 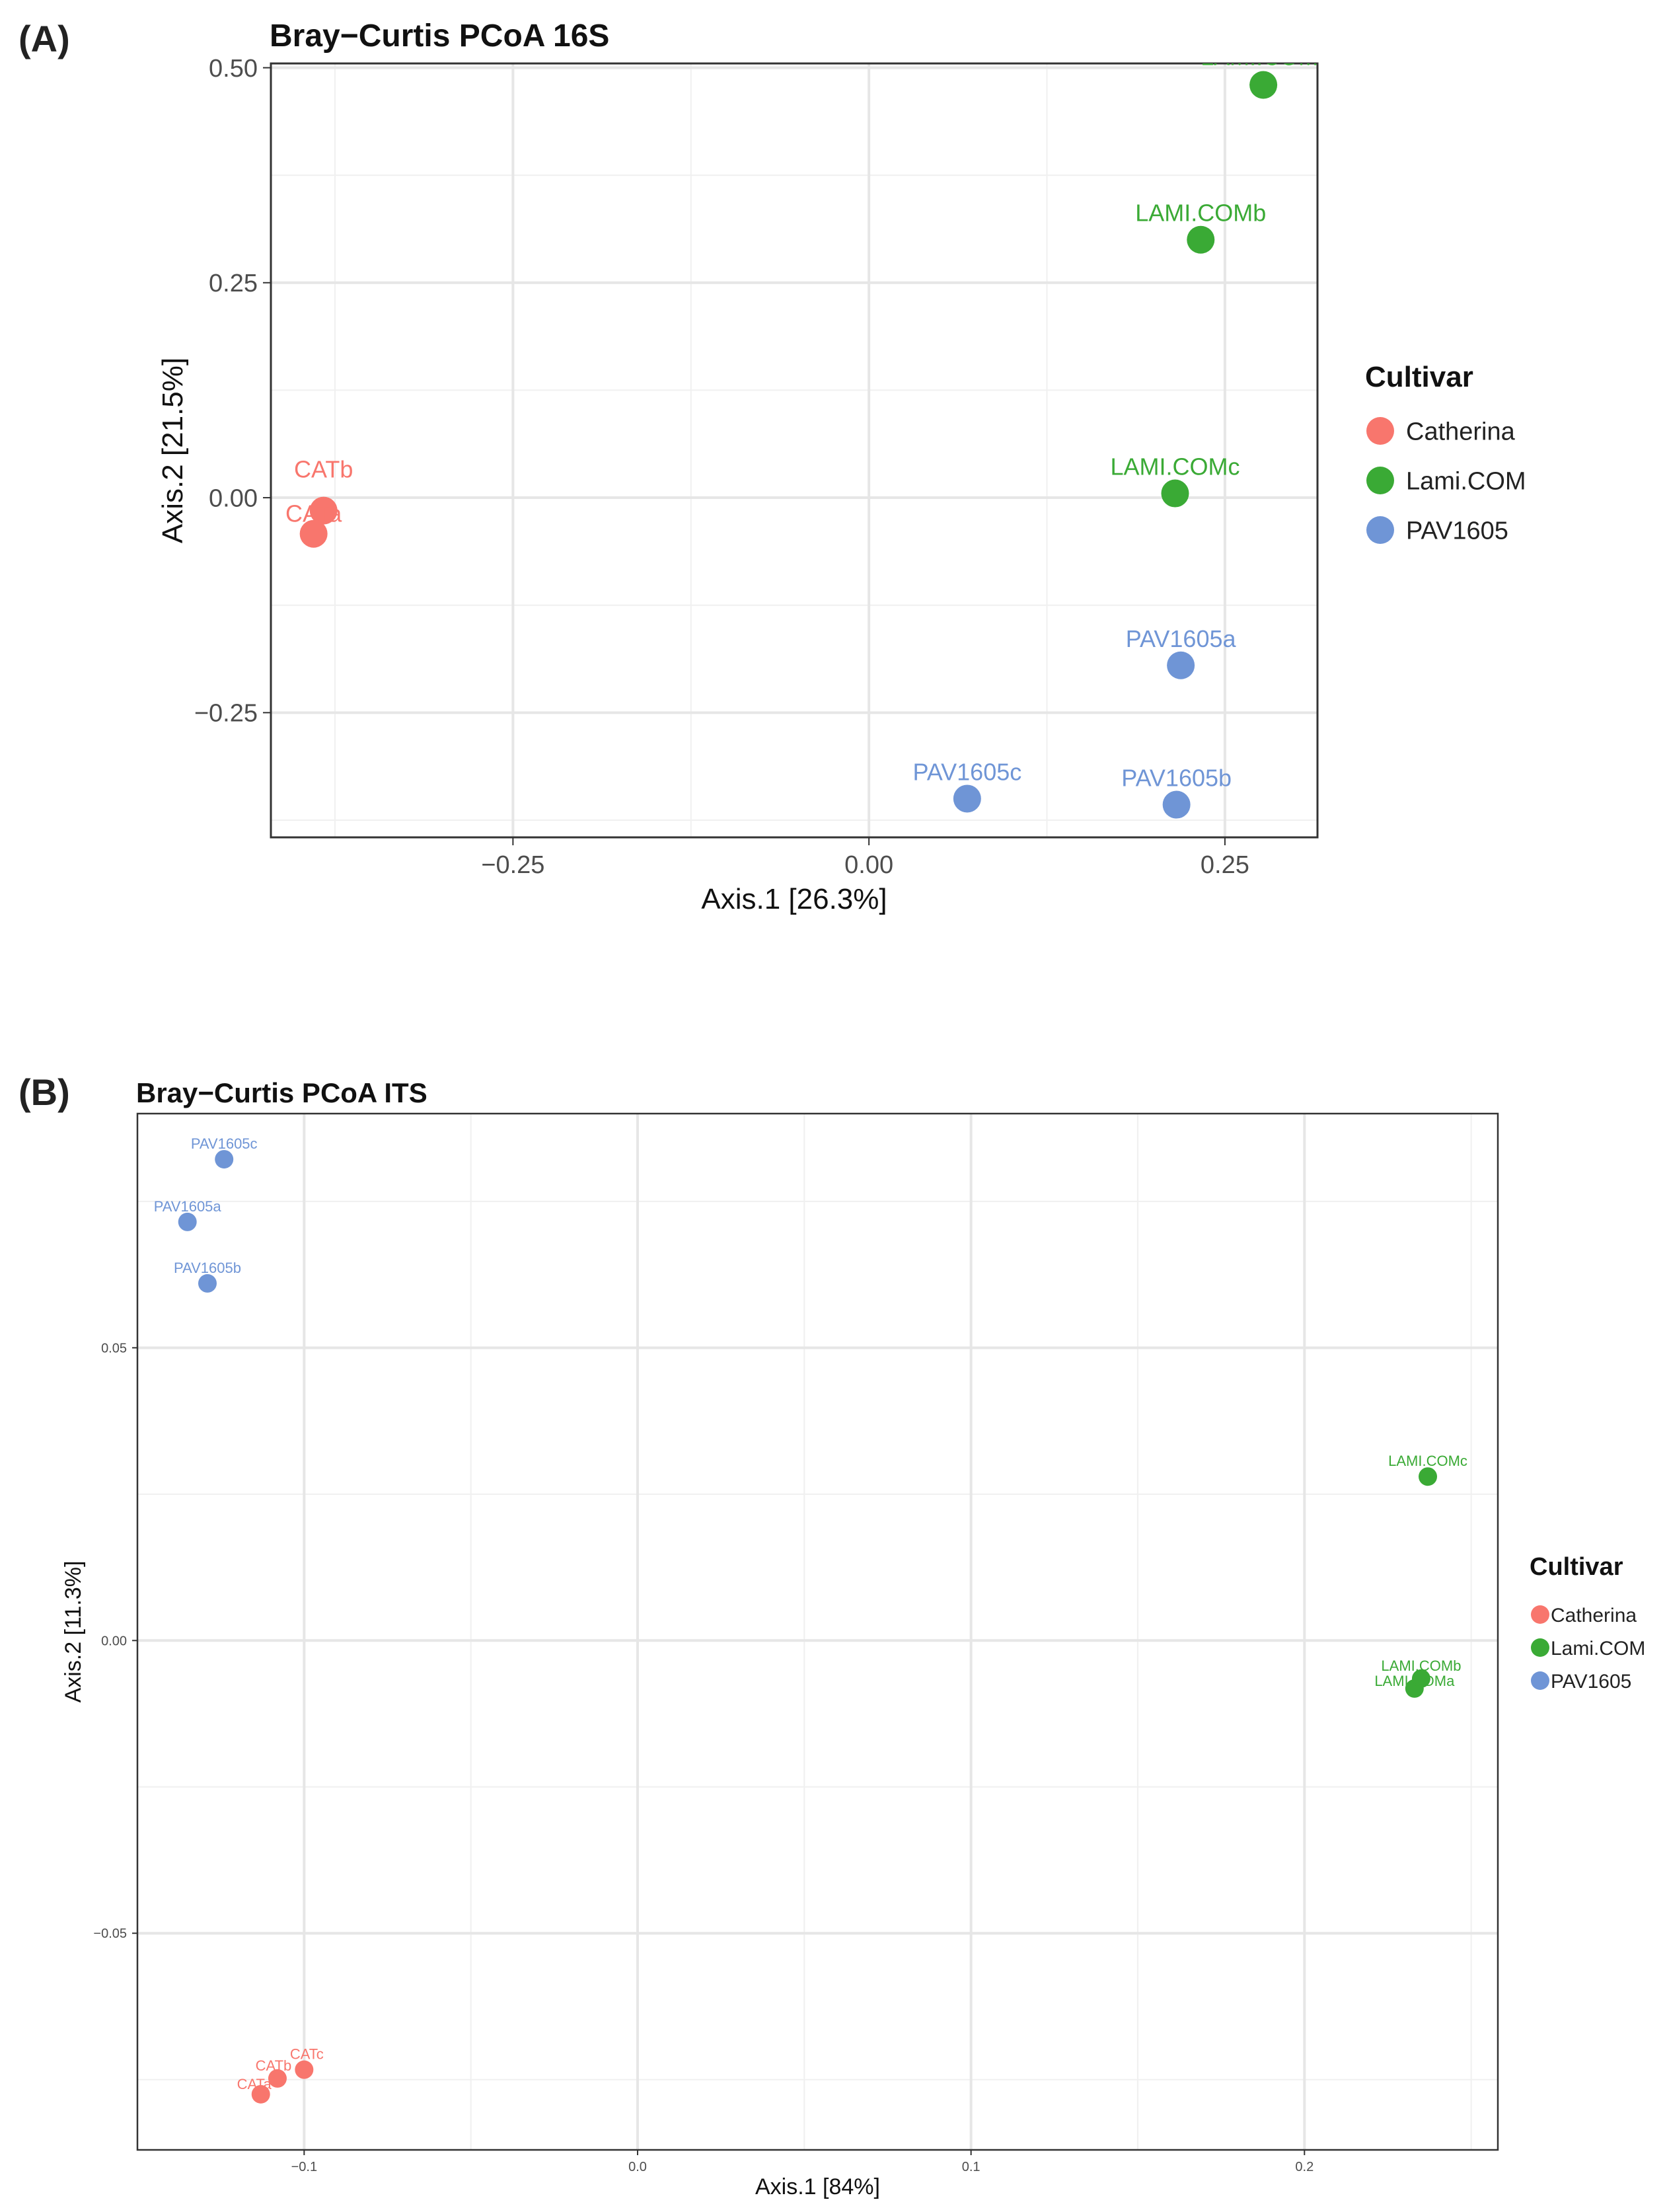 I want to click on x-tick-label: −0.25, so click(x=512, y=865).